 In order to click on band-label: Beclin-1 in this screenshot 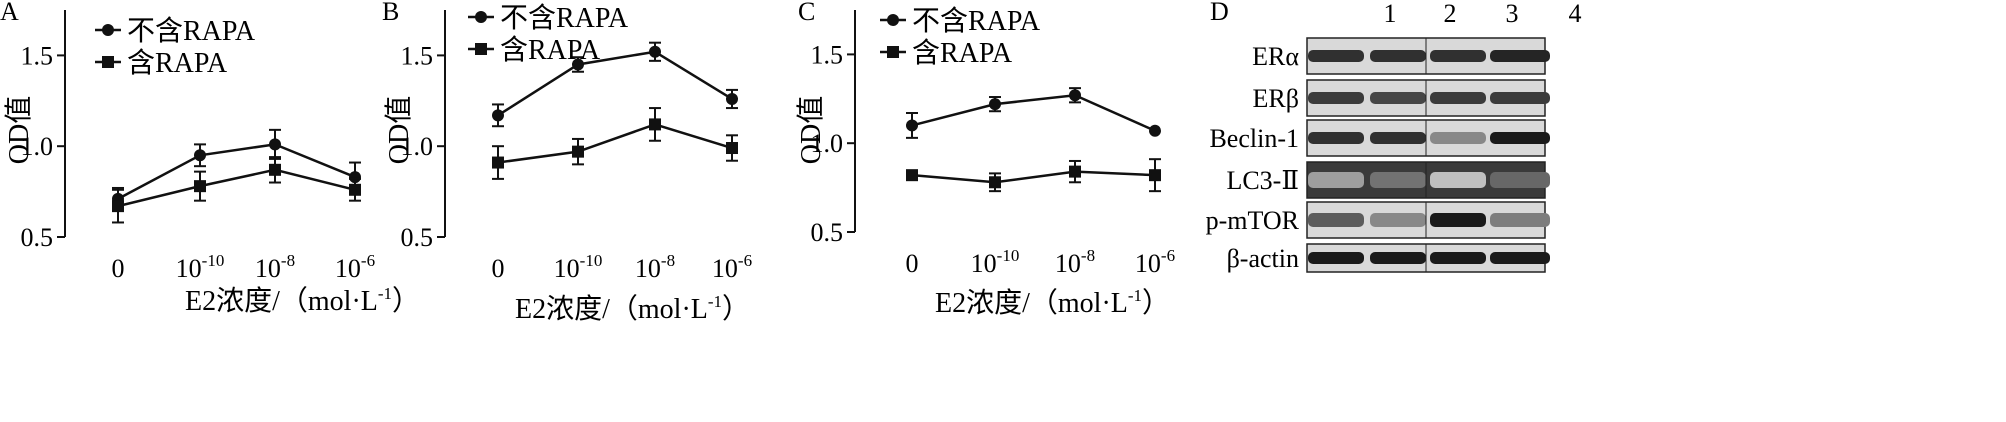, I will do `click(1254, 138)`.